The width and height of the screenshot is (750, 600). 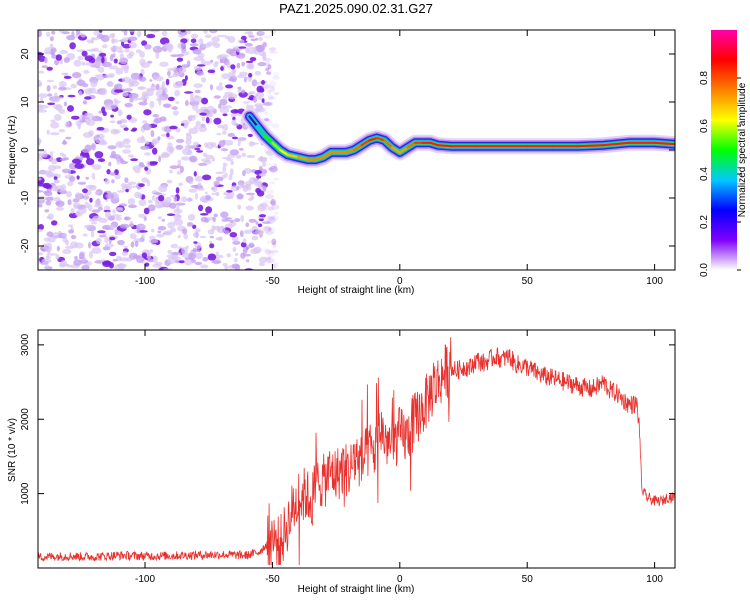 I want to click on spectrogram-ylabel: Frequency (Hz), so click(x=12, y=150).